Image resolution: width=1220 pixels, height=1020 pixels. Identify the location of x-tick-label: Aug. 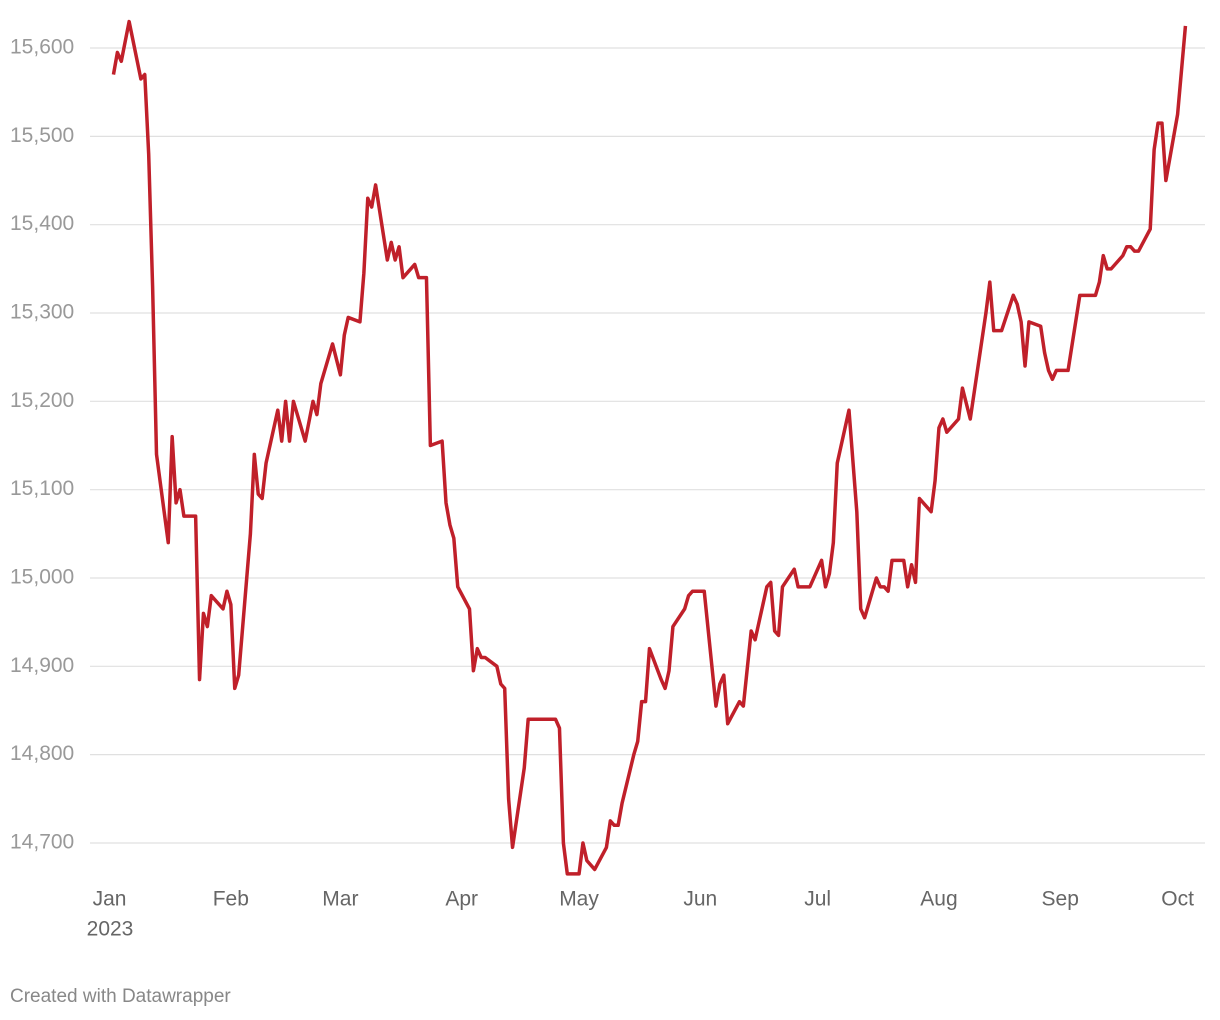
(938, 899).